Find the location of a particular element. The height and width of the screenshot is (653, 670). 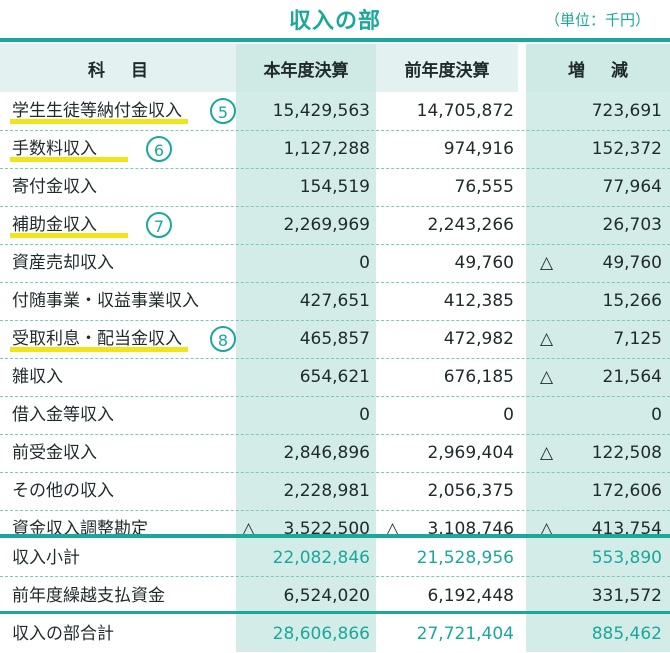

carryover-label-value: 前年度繰越支払資金 is located at coordinates (88, 596).